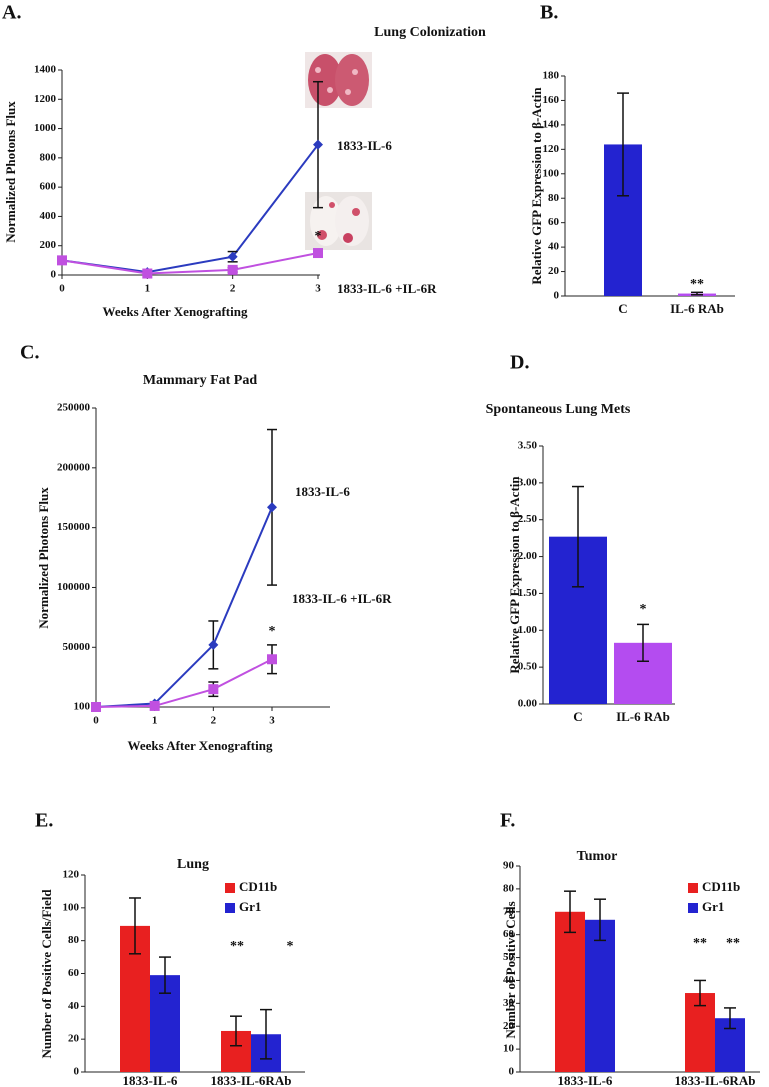  What do you see at coordinates (528, 704) in the screenshot?
I see `y-tick-label: 0.00` at bounding box center [528, 704].